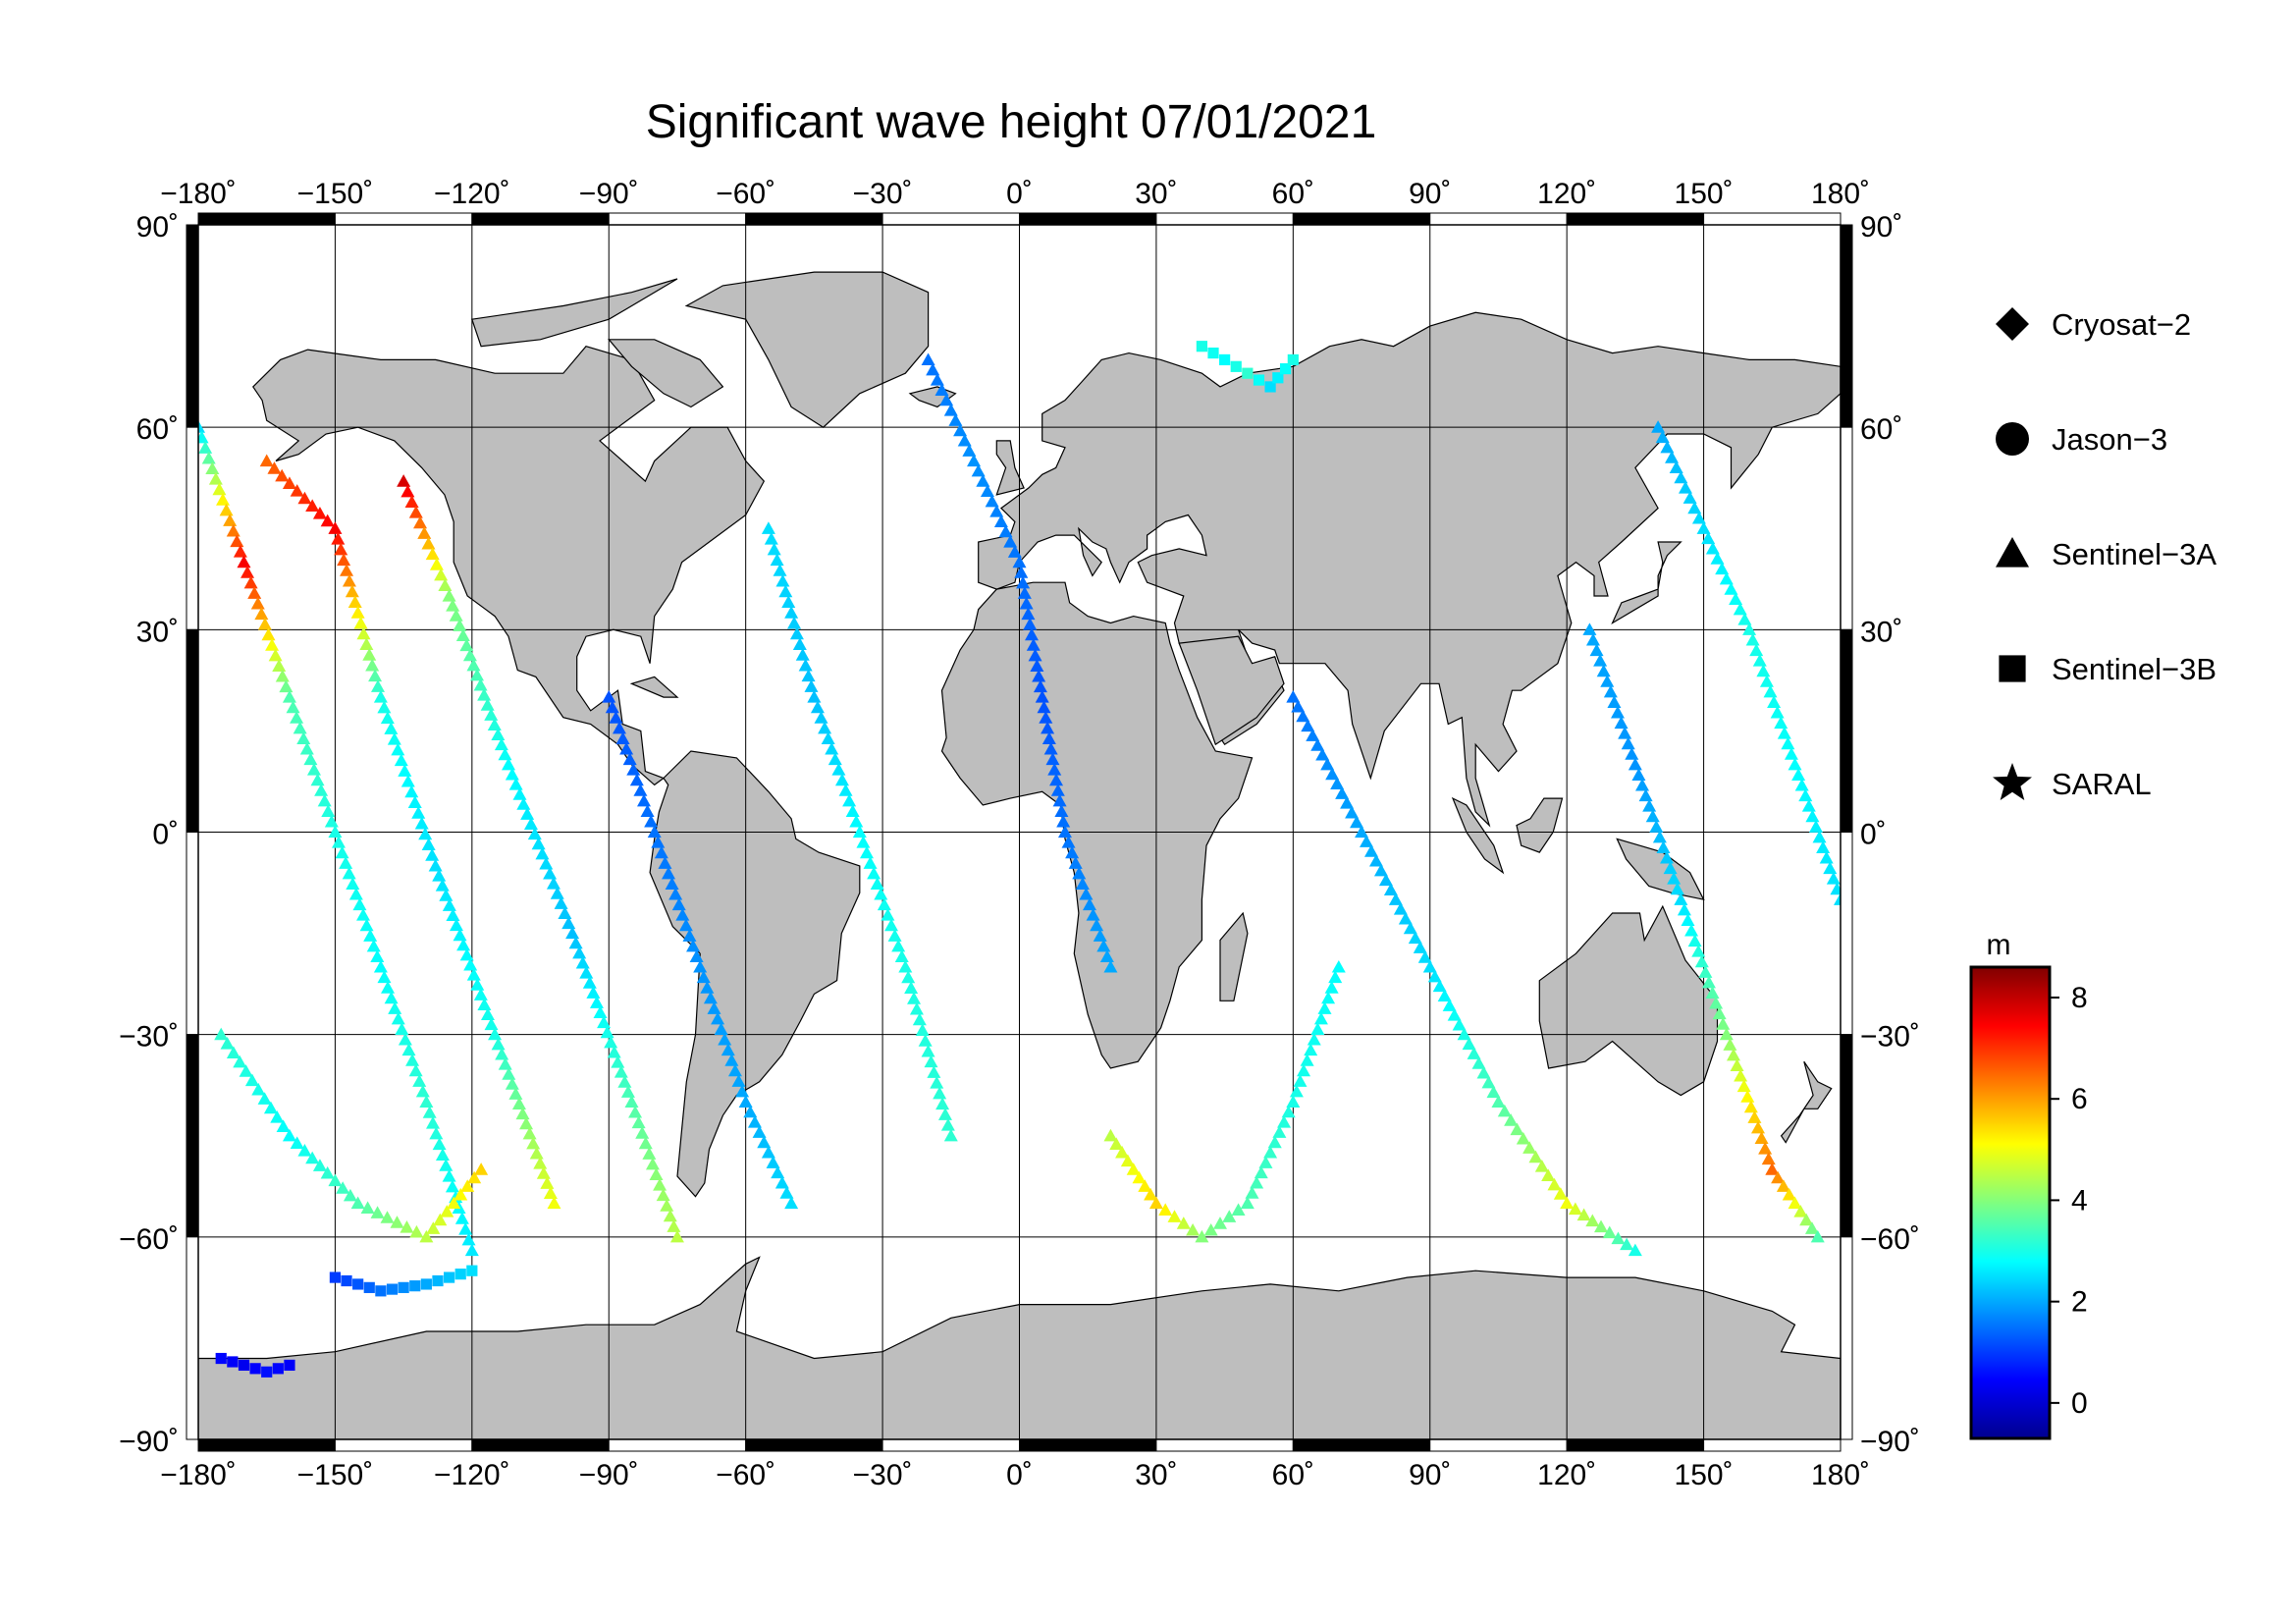 The image size is (2296, 1623). Describe the element at coordinates (1890, 834) in the screenshot. I see `right-latitude-labels: −90˚ −60˚ −30˚ 0˚ 30˚ 60˚ 90˚` at that location.